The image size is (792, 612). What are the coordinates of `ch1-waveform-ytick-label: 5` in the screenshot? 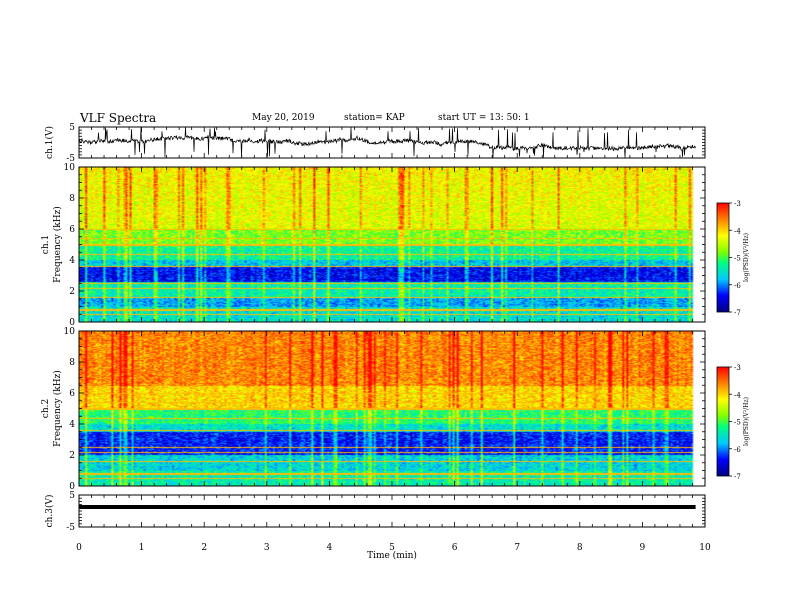 It's located at (72, 128).